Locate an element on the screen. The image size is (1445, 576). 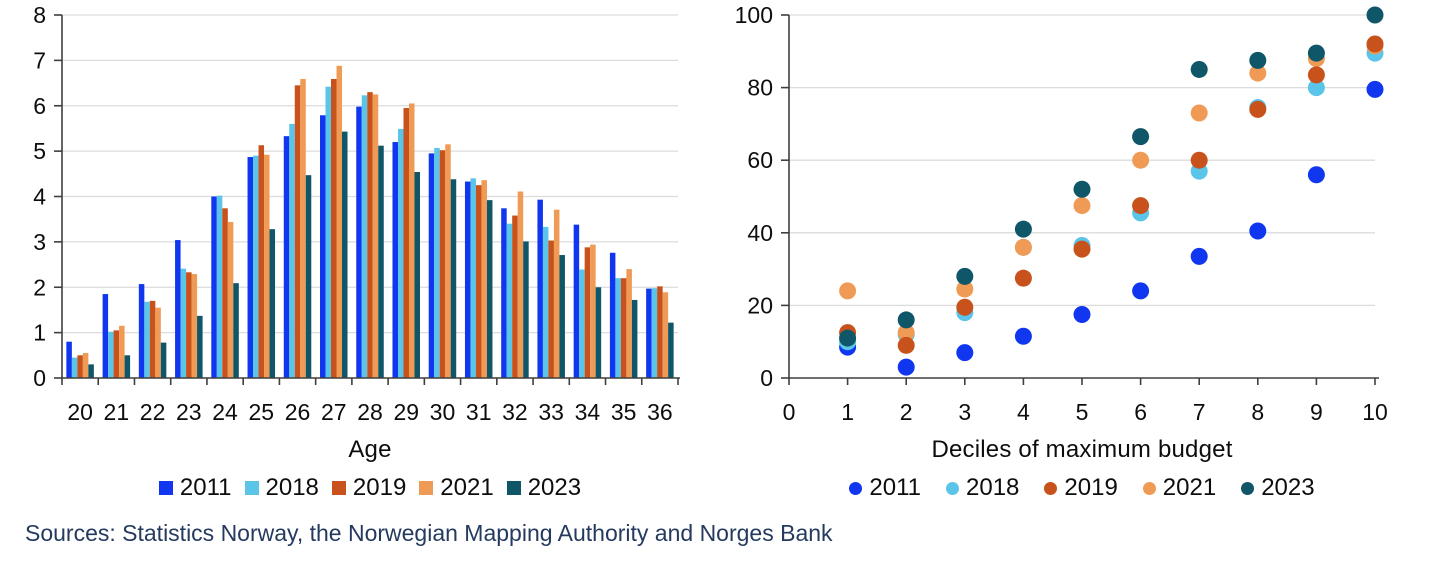
svg-text: 29 is located at coordinates (406, 412).